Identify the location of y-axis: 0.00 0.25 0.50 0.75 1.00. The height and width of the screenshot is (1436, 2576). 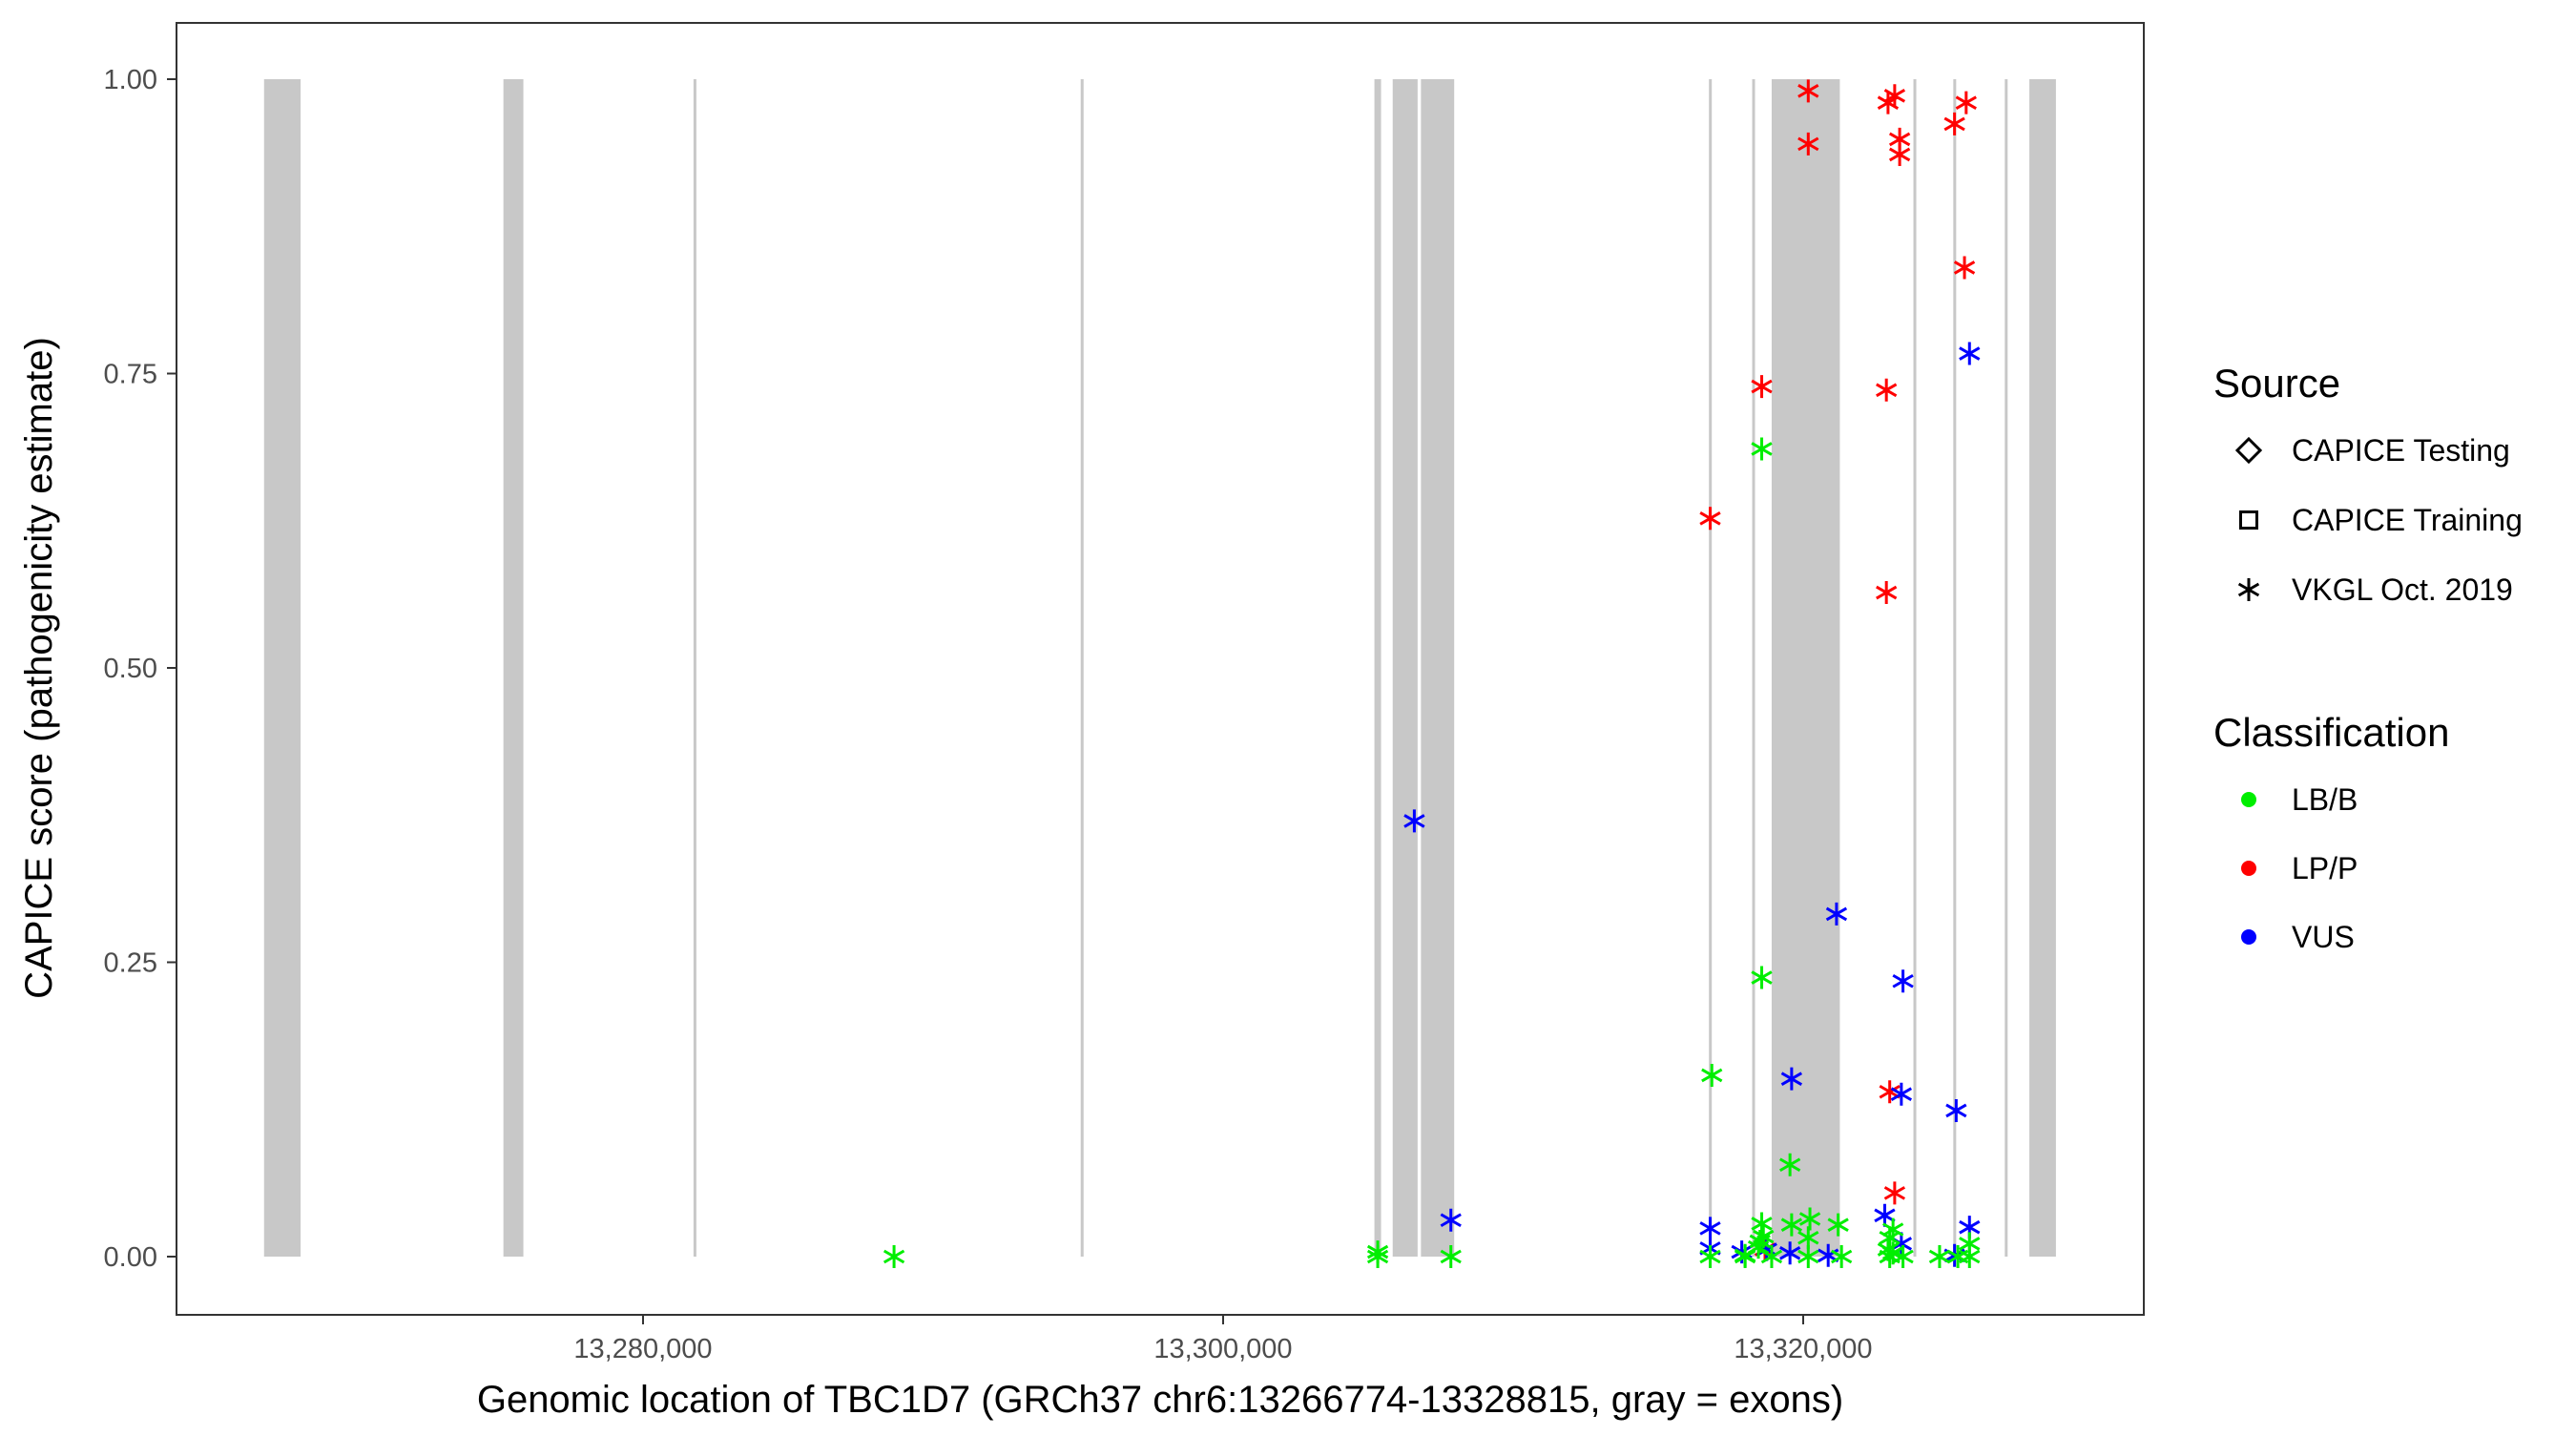
(140, 669).